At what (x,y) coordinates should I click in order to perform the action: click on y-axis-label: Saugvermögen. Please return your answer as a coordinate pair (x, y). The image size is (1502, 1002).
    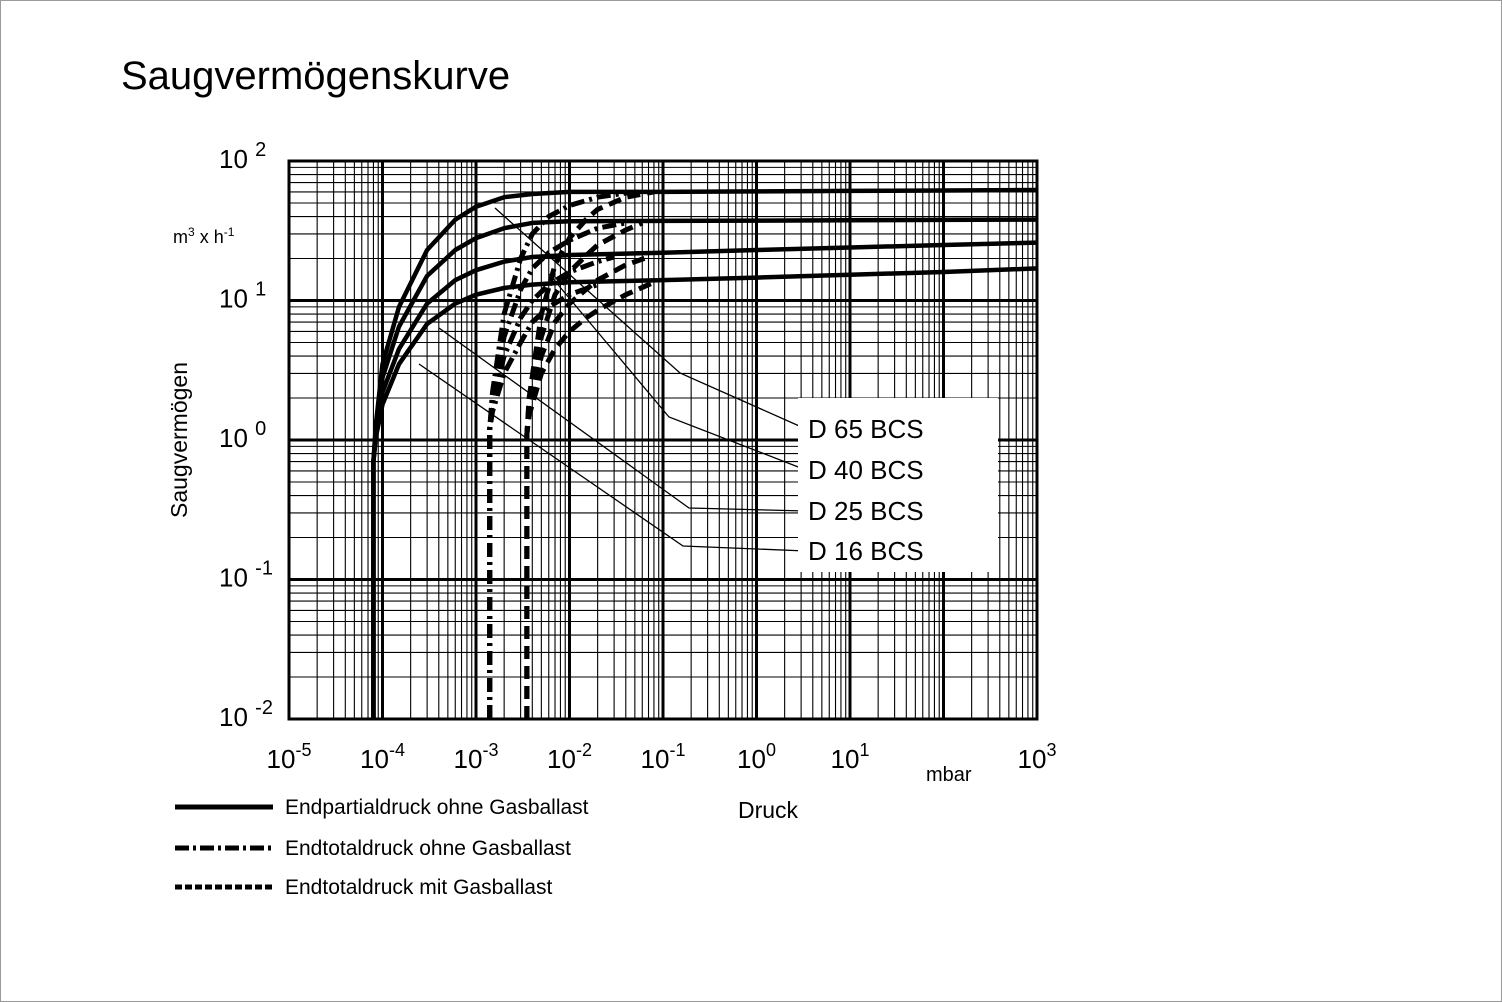
    Looking at the image, I should click on (179, 440).